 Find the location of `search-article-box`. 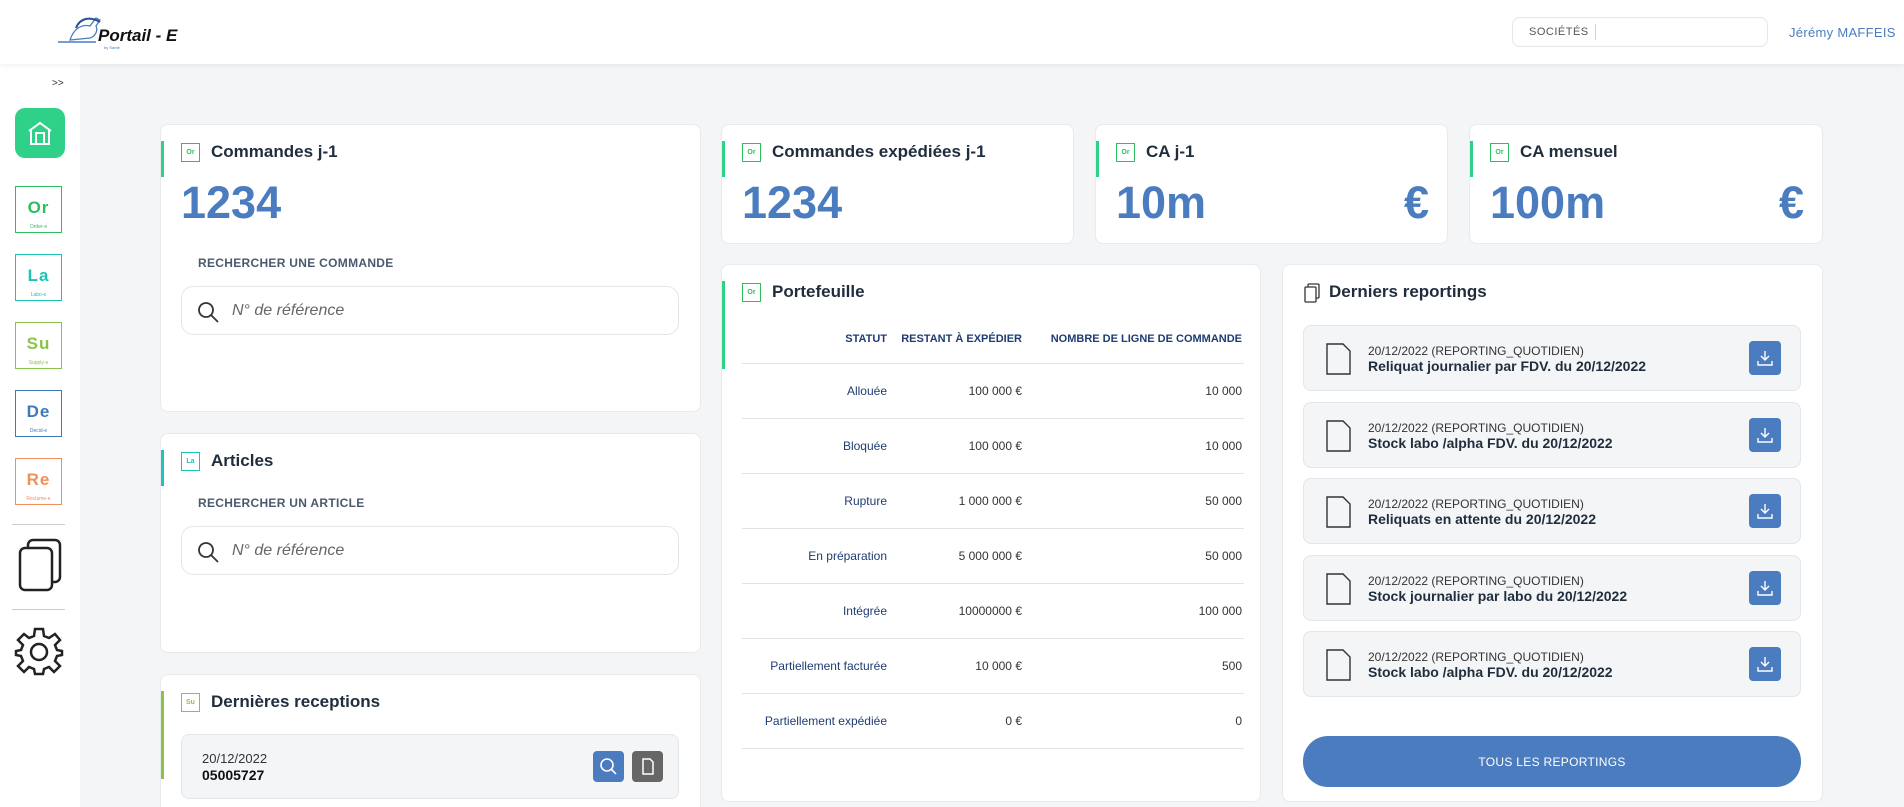

search-article-box is located at coordinates (430, 550).